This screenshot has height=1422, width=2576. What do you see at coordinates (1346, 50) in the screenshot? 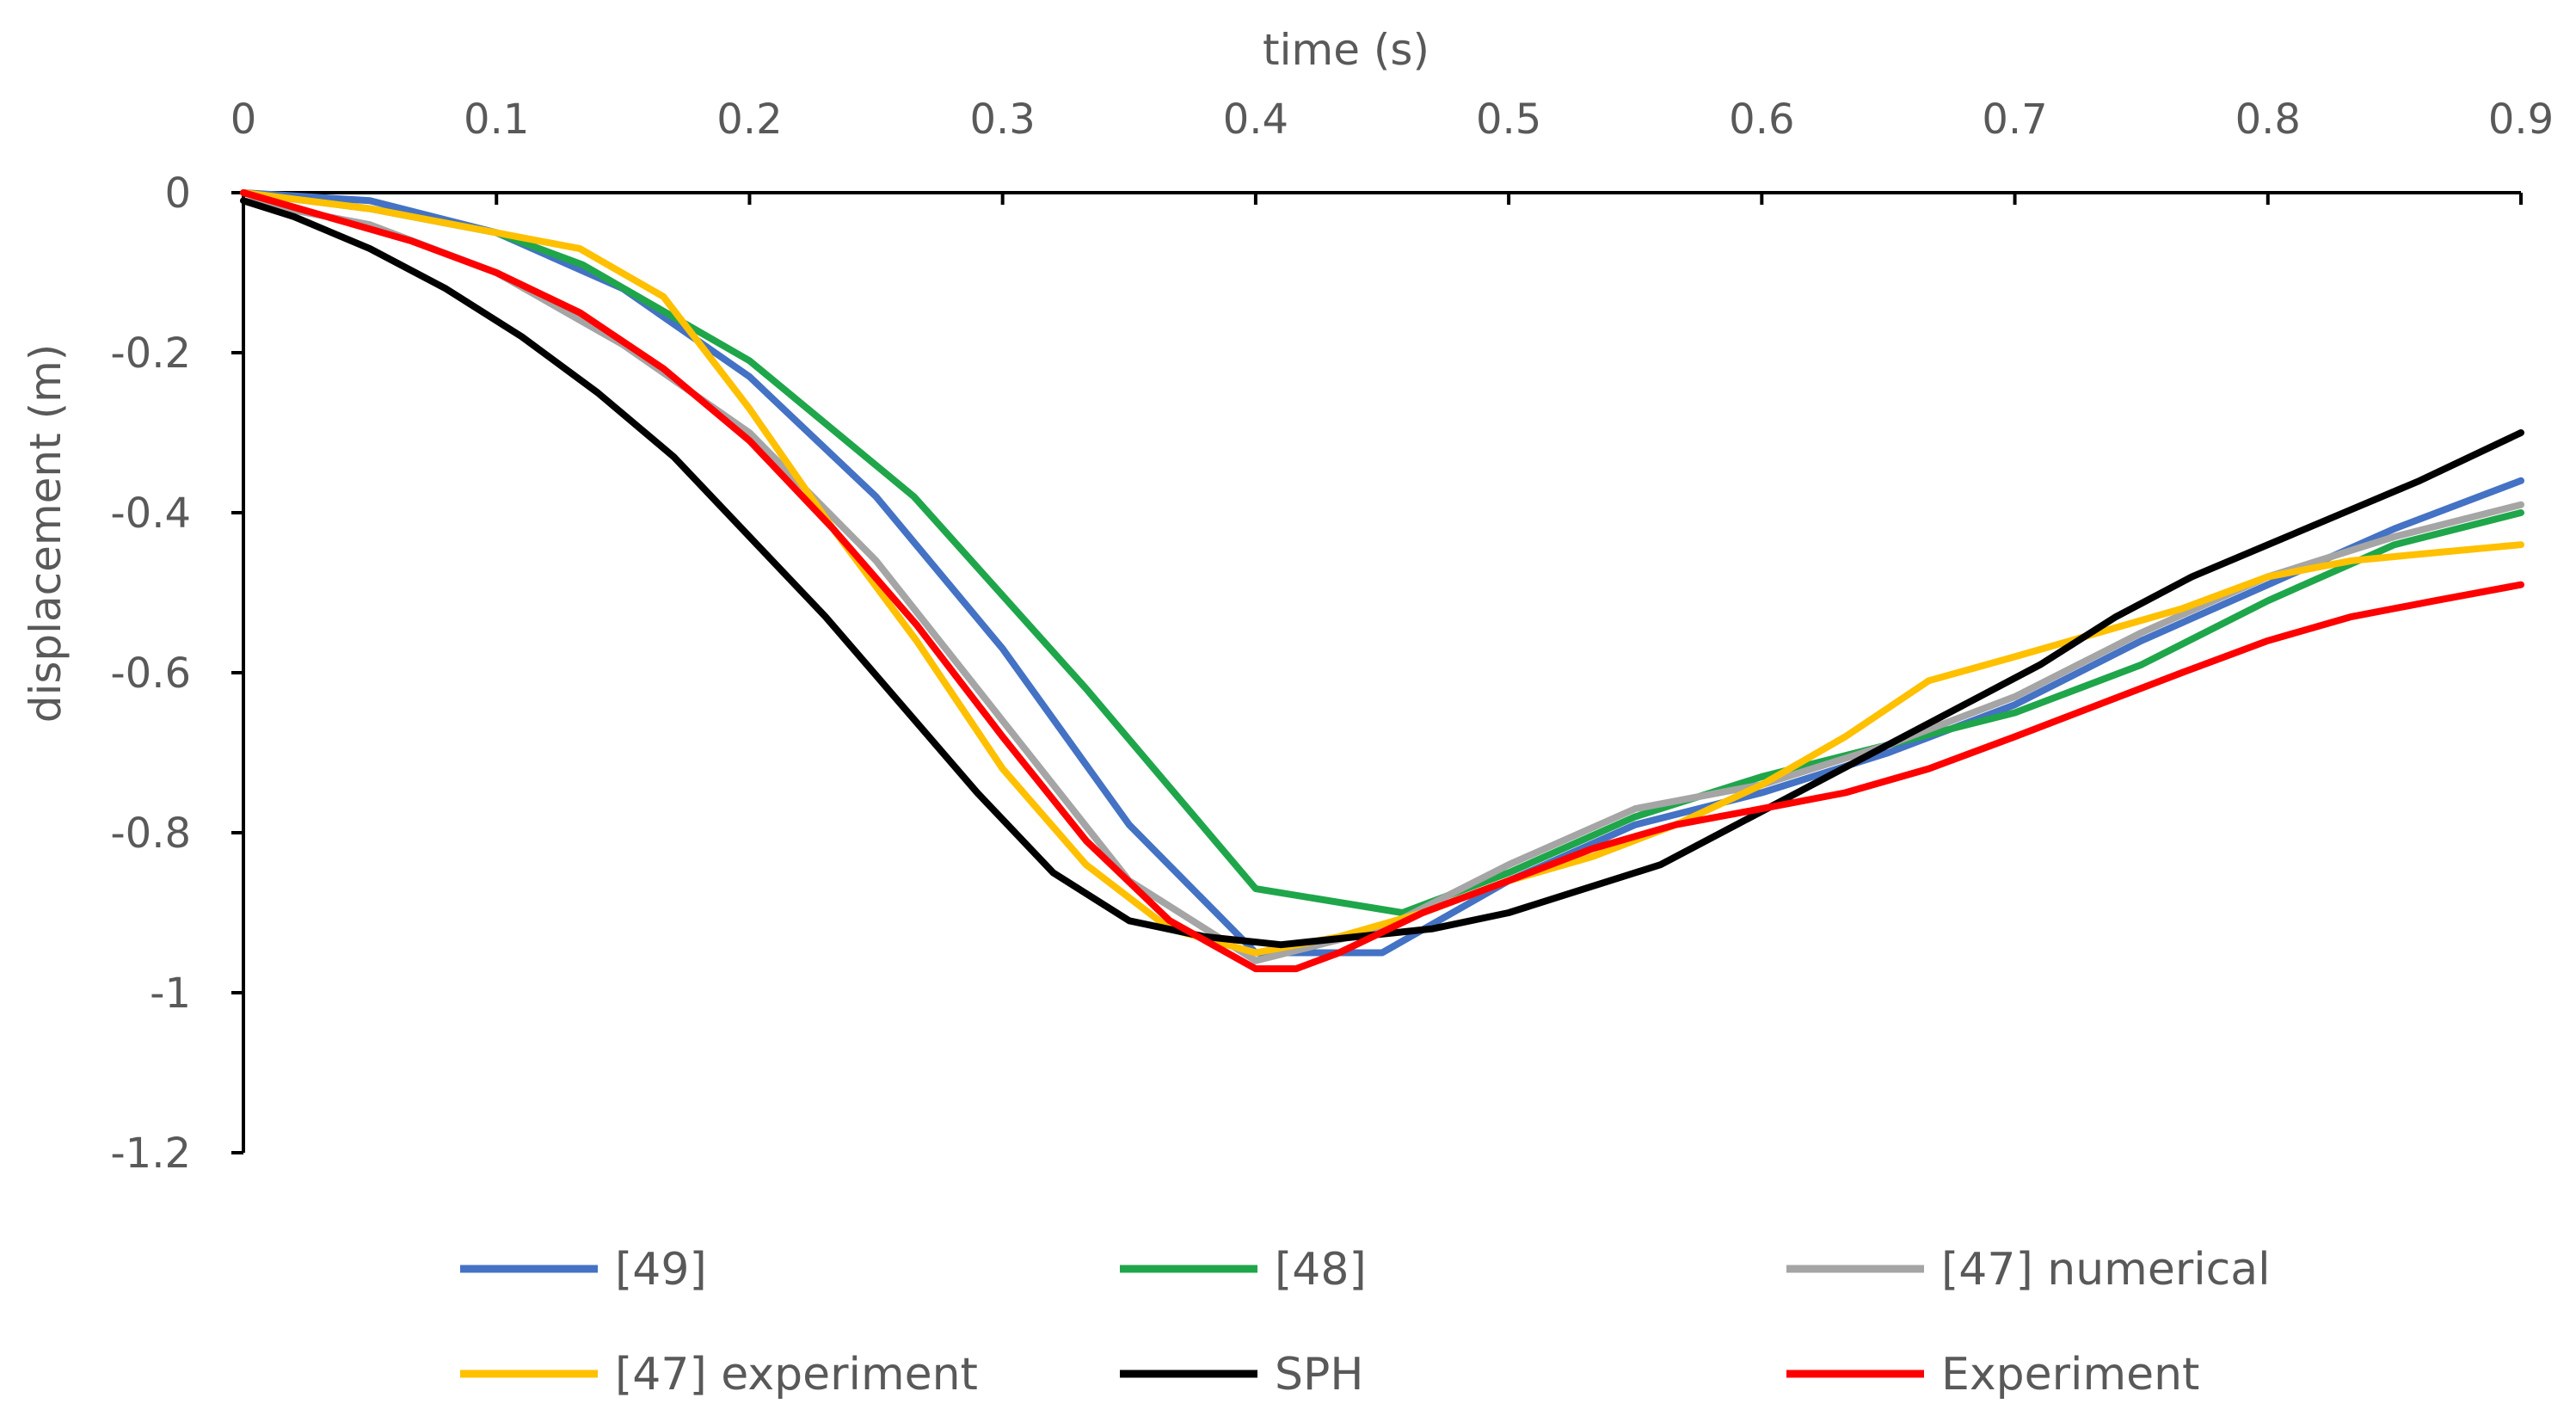
I see `x-axis-title: time (s)` at bounding box center [1346, 50].